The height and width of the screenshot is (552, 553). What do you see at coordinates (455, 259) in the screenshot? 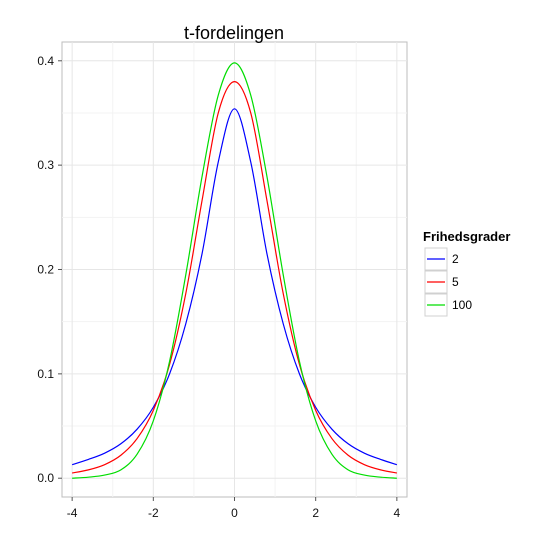
I see `legend-label: 2` at bounding box center [455, 259].